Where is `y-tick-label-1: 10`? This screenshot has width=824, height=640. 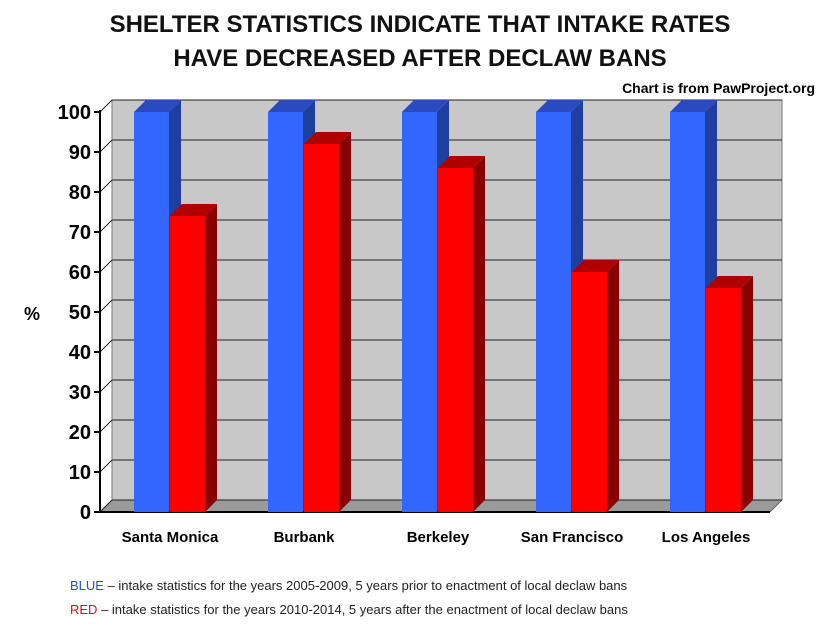
y-tick-label-1: 10 is located at coordinates (80, 473).